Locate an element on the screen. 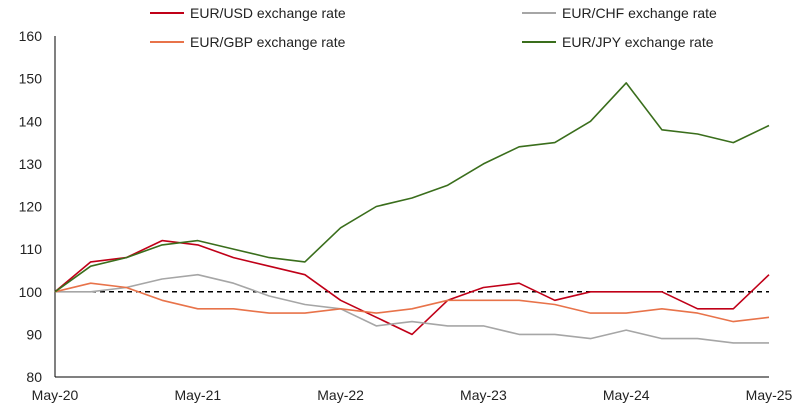 The image size is (796, 414). y-tick-label: 140 is located at coordinates (31, 121).